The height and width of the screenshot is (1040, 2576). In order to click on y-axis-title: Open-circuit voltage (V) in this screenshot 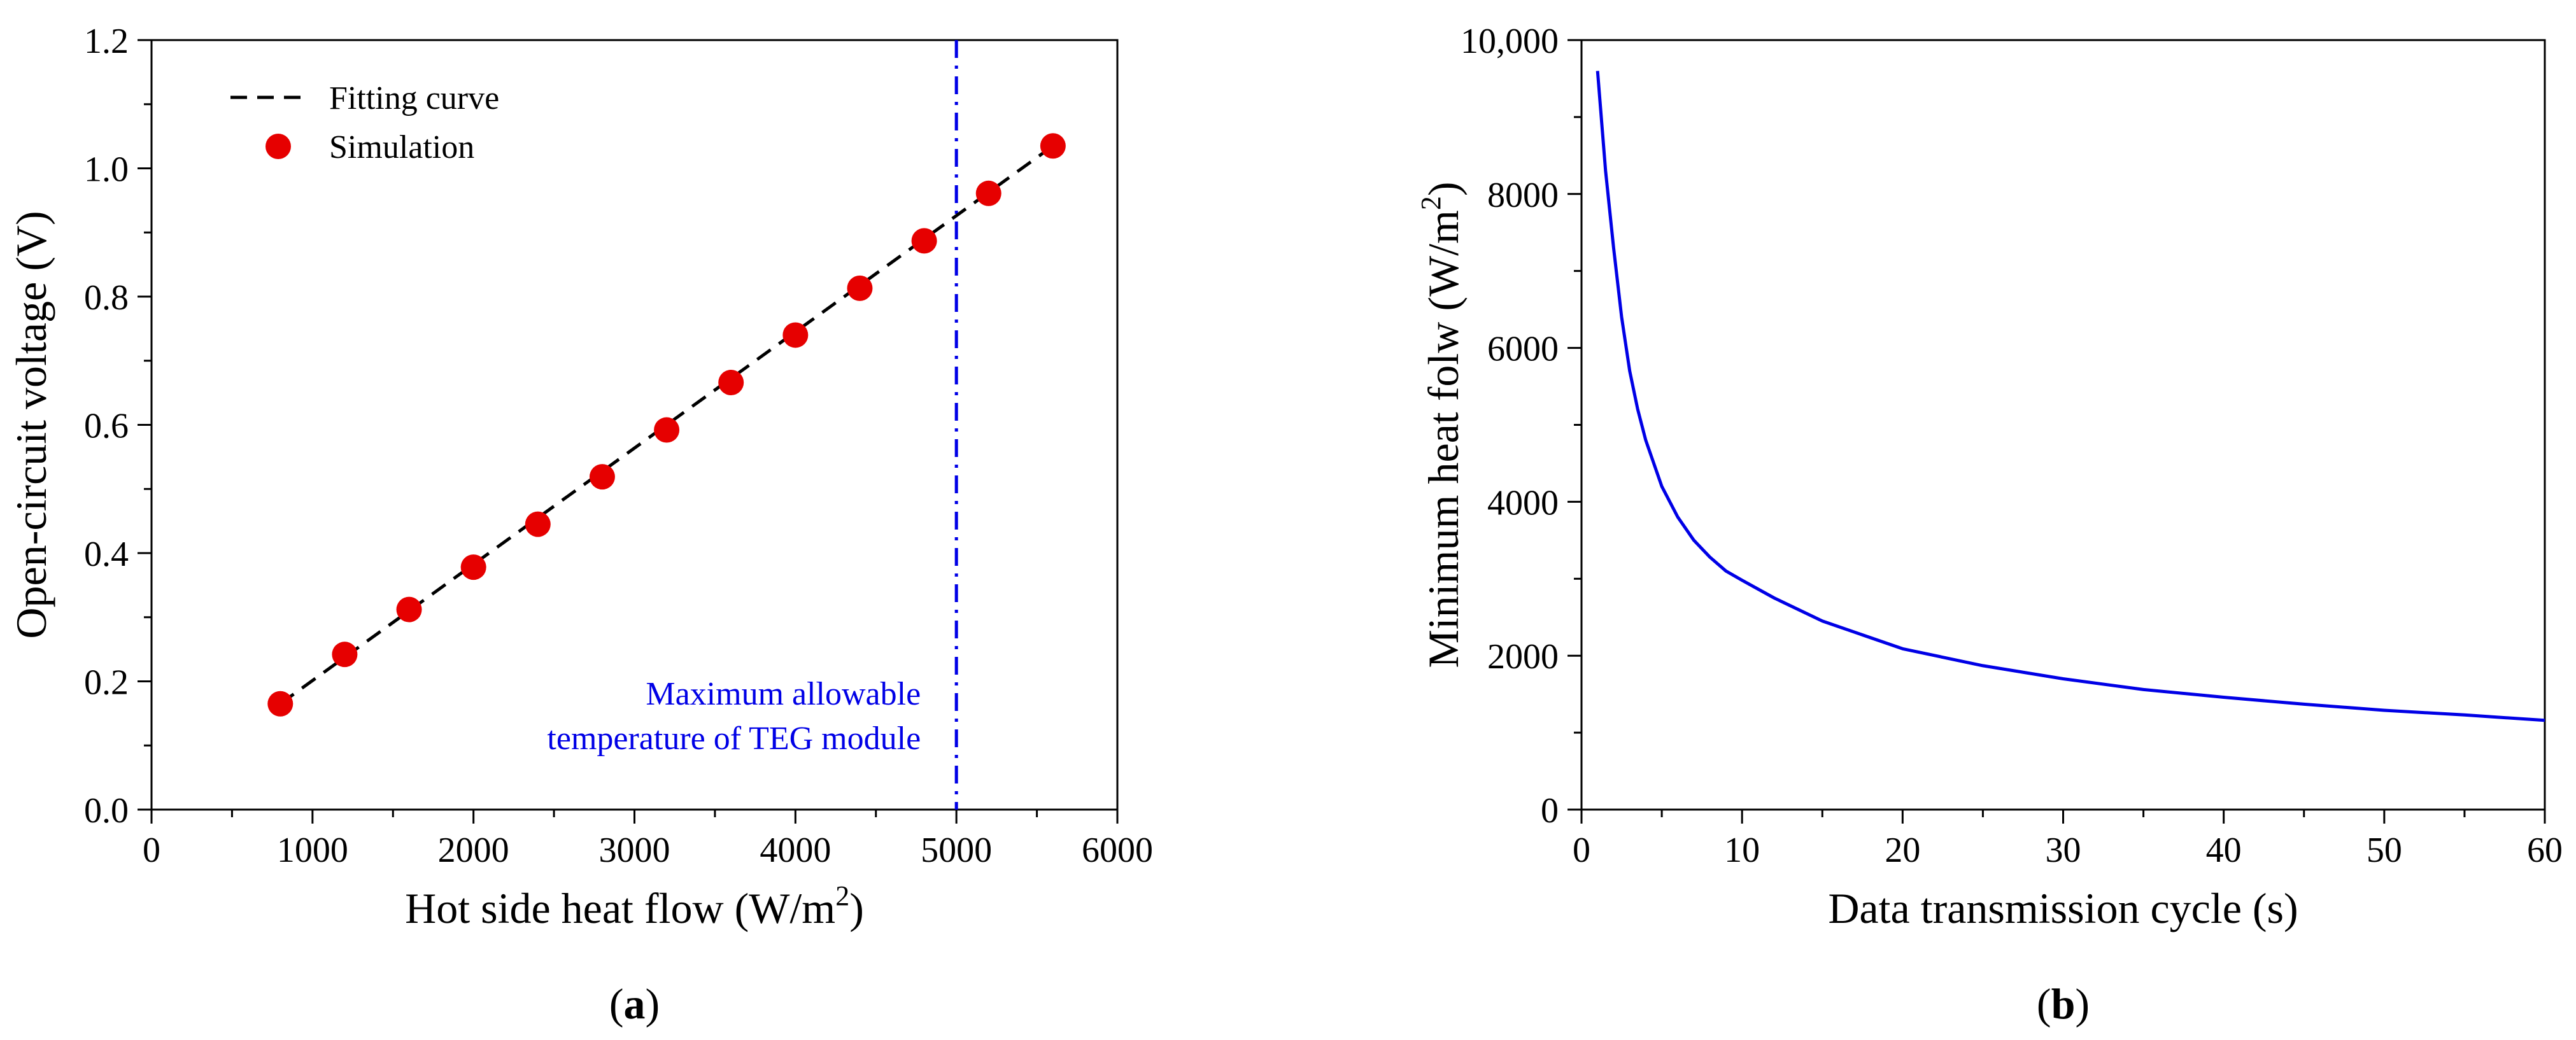, I will do `click(31, 424)`.